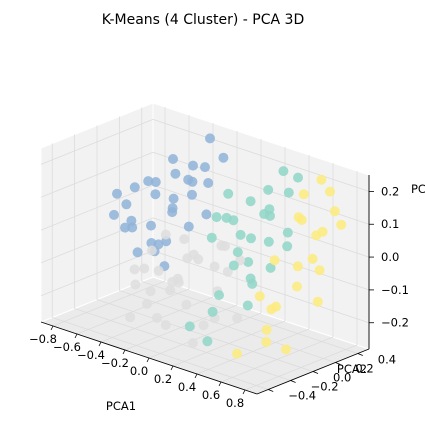 The image size is (425, 432). What do you see at coordinates (203, 20) in the screenshot?
I see `chart-title: K-Means (4 Cluster) - PCA 3D` at bounding box center [203, 20].